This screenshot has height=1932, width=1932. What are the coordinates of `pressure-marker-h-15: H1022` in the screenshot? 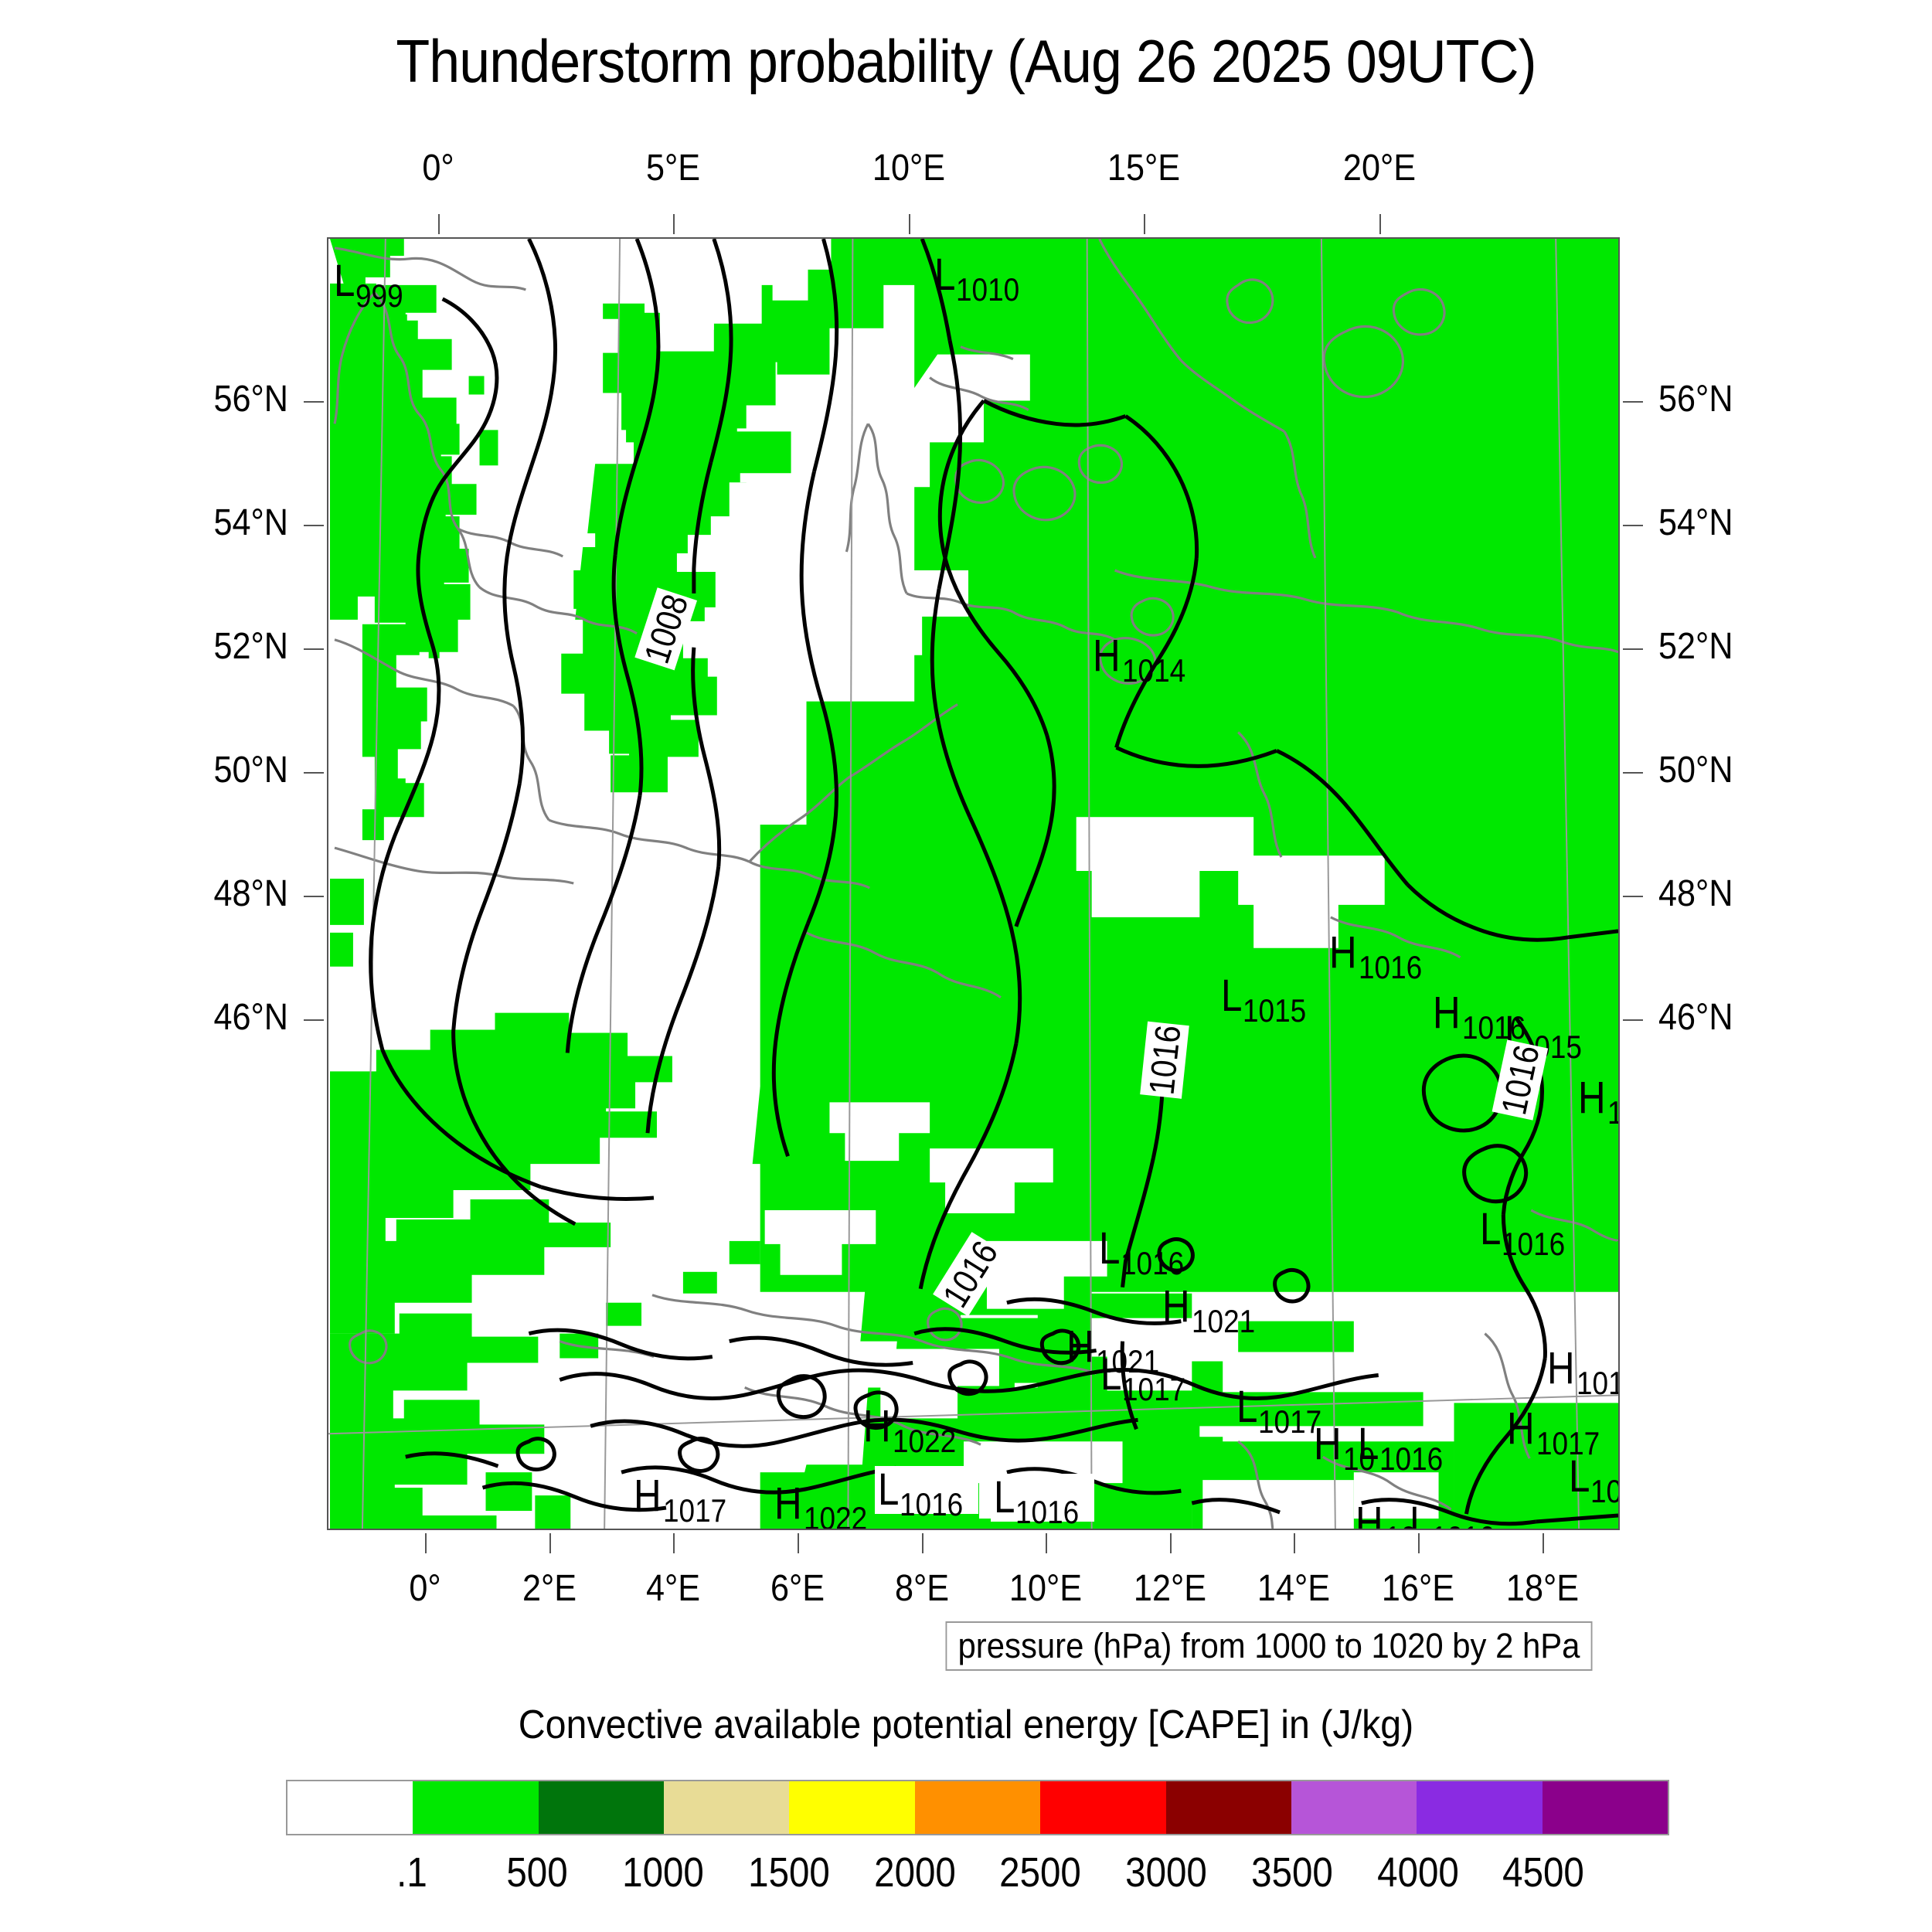 It's located at (915, 1431).